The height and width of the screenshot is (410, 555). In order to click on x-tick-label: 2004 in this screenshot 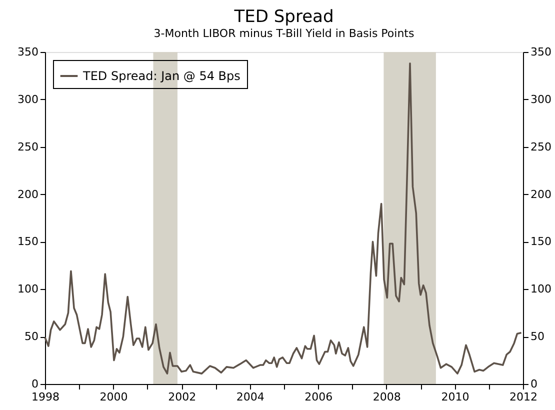, I will do `click(250, 397)`.